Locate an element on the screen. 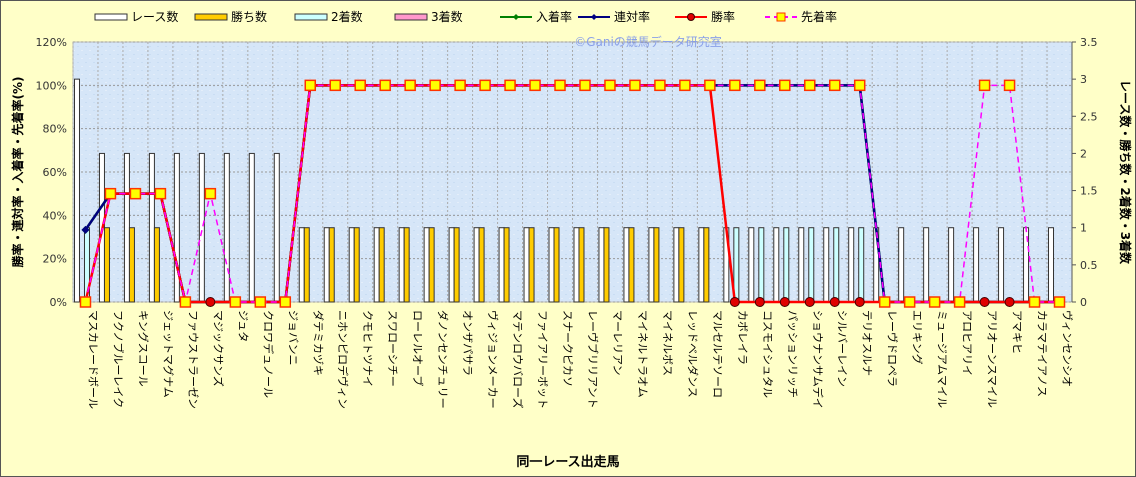 The image size is (1136, 477). category-label: アリオーンスマイル is located at coordinates (992, 359).